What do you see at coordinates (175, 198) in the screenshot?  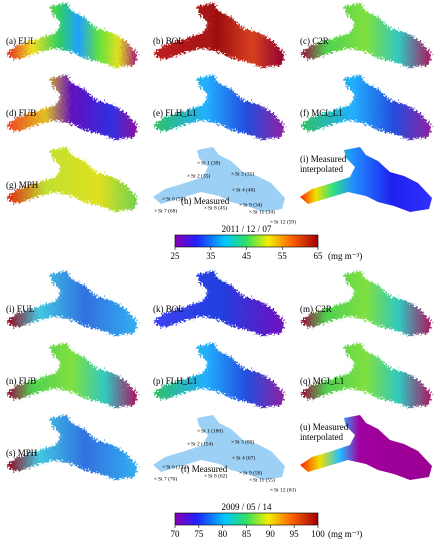 I see `station-label: St 6 (58)` at bounding box center [175, 198].